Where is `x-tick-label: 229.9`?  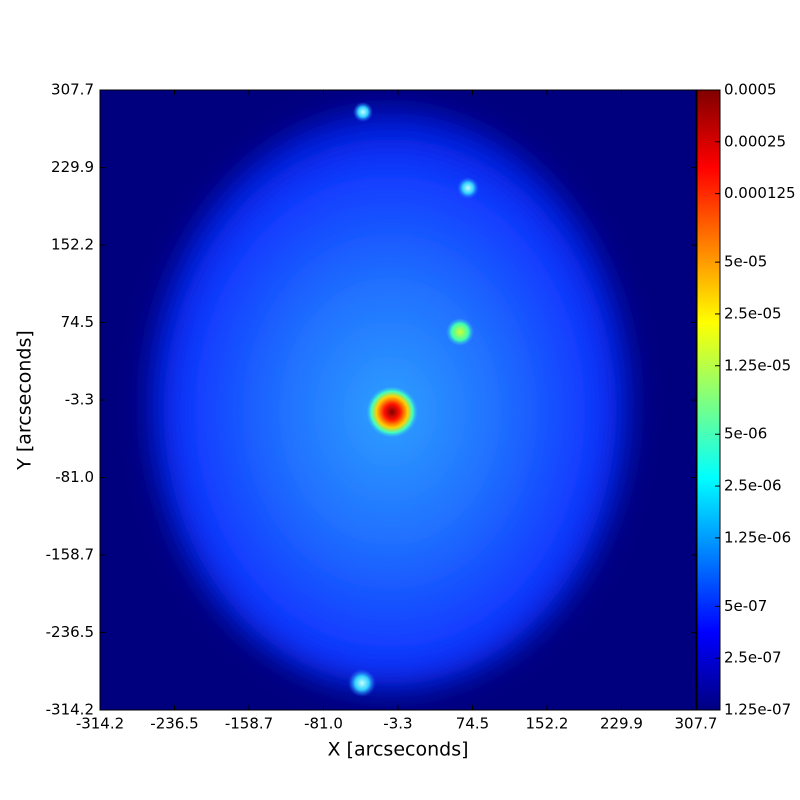
x-tick-label: 229.9 is located at coordinates (621, 724).